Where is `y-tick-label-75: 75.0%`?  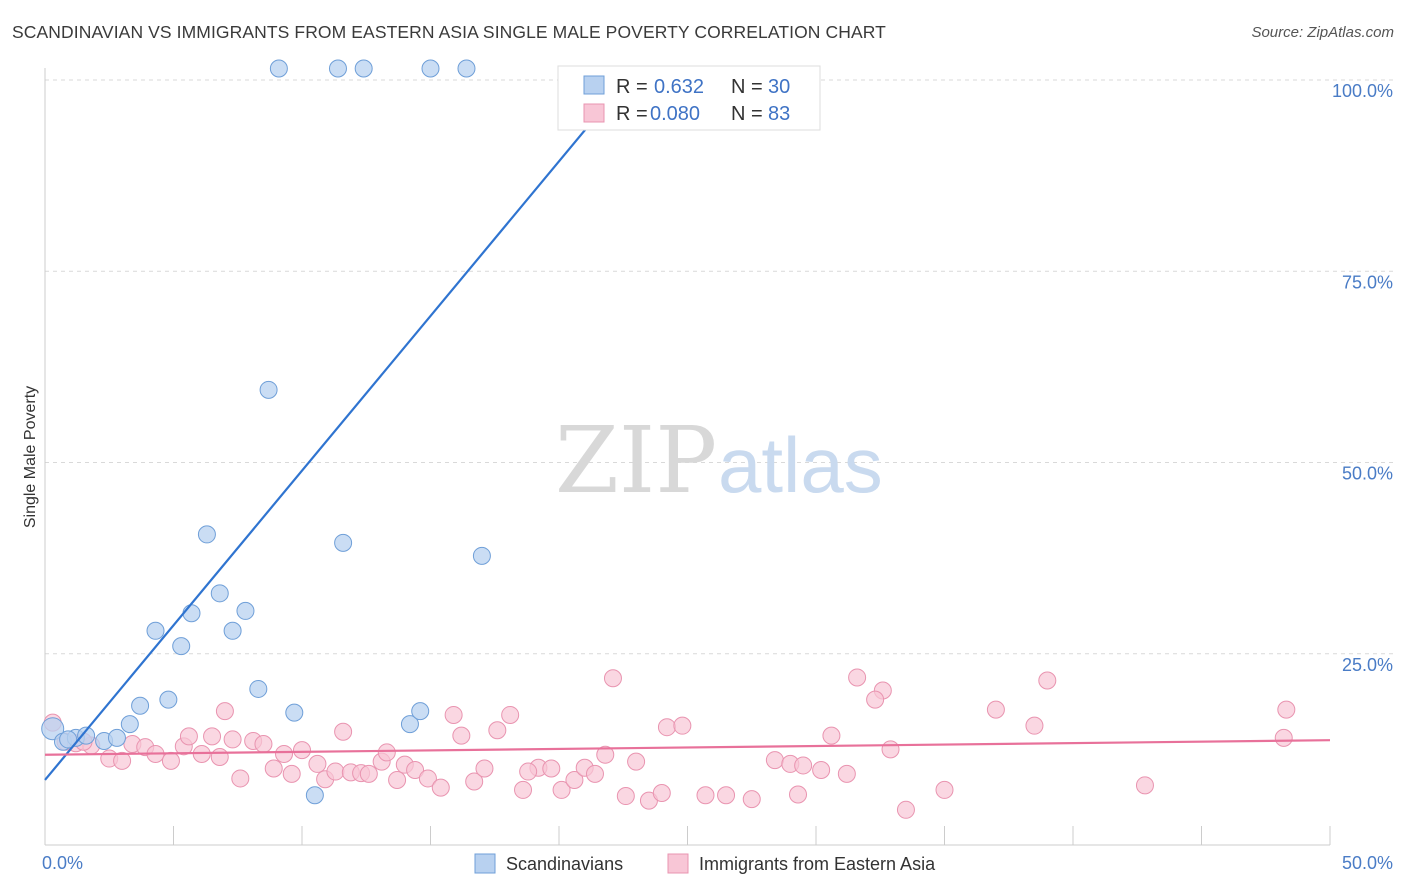 y-tick-label-75: 75.0% is located at coordinates (1367, 282).